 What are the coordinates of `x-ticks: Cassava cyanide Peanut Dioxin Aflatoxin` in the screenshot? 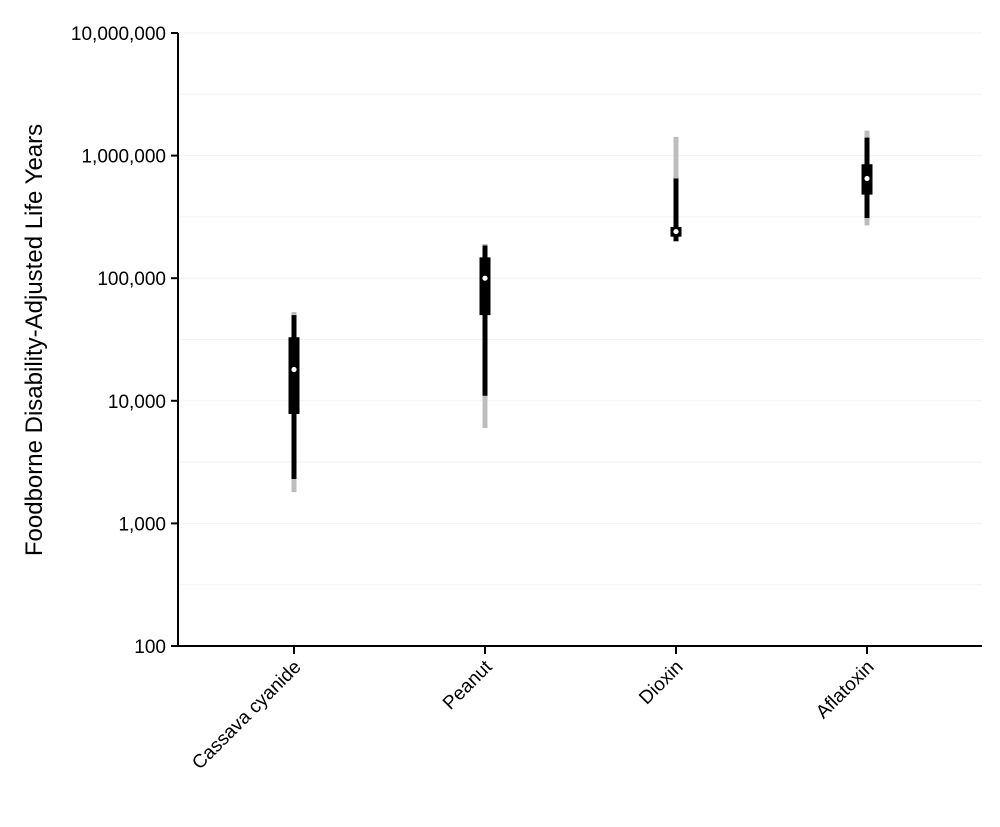 It's located at (533, 710).